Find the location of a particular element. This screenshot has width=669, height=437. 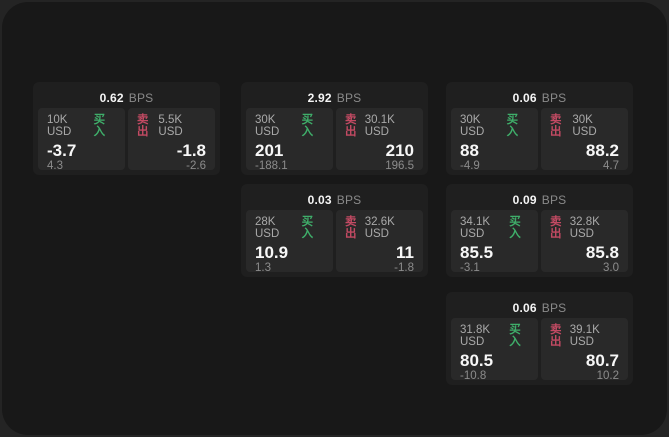

buy-price: 85.5 is located at coordinates (477, 252).